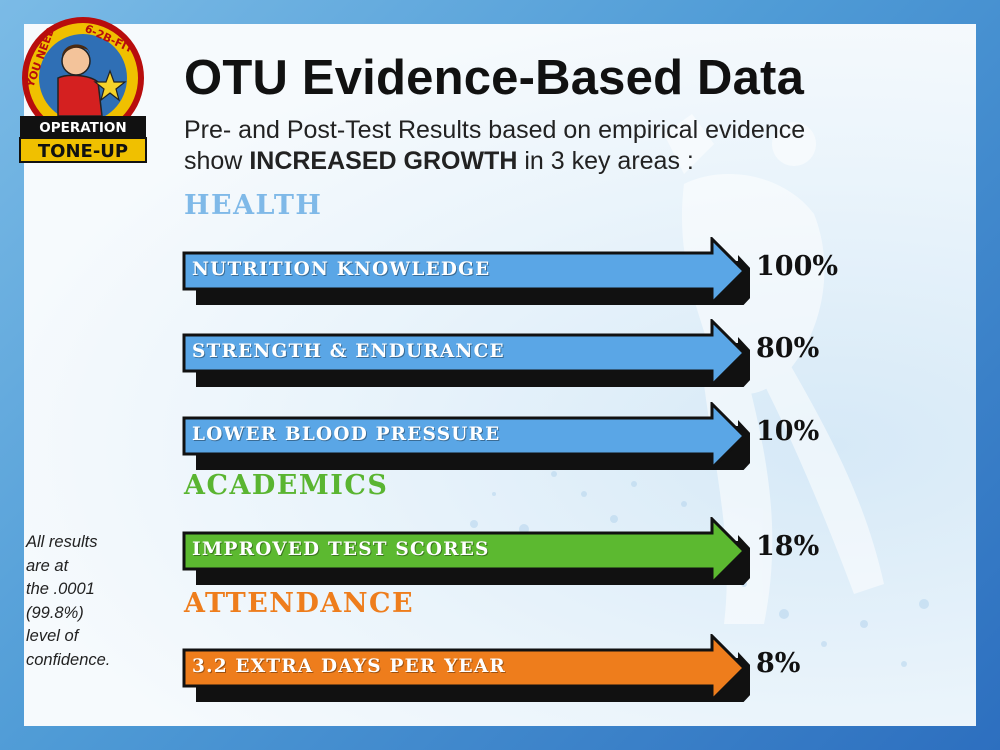 This screenshot has width=1000, height=750. What do you see at coordinates (788, 546) in the screenshot?
I see `stat-value: 18%` at bounding box center [788, 546].